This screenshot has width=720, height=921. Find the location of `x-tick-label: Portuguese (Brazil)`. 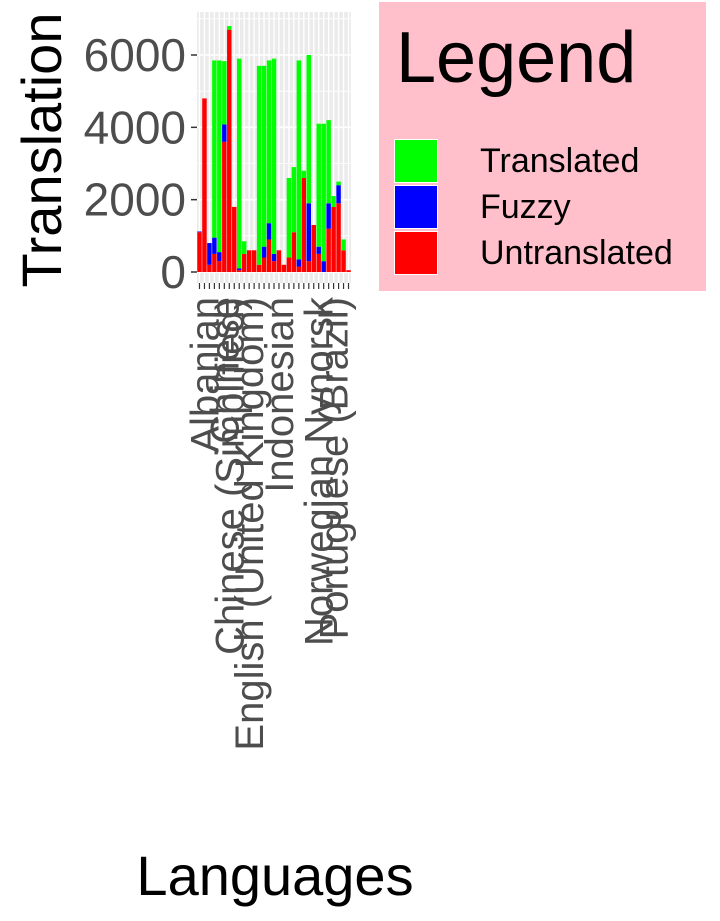

x-tick-label: Portuguese (Brazil) is located at coordinates (335, 468).